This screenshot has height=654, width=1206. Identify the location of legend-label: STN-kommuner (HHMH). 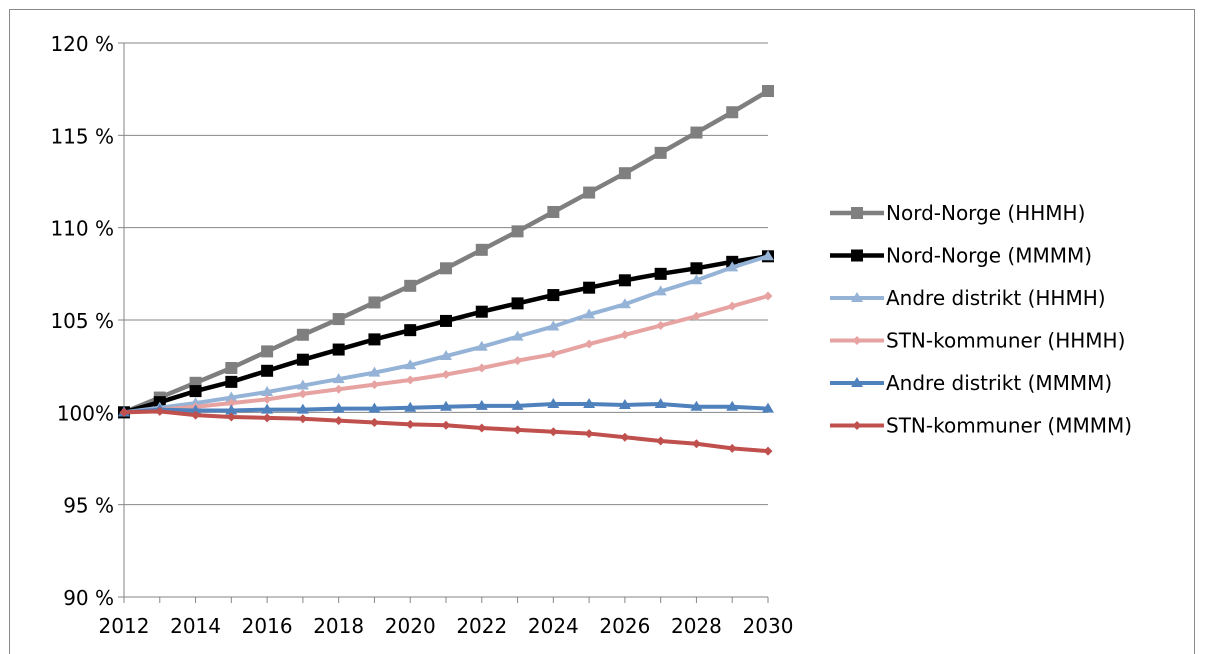
(1005, 341).